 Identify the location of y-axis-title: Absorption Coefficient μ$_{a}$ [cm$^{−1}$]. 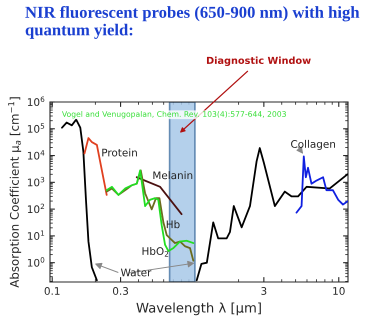
(15, 192).